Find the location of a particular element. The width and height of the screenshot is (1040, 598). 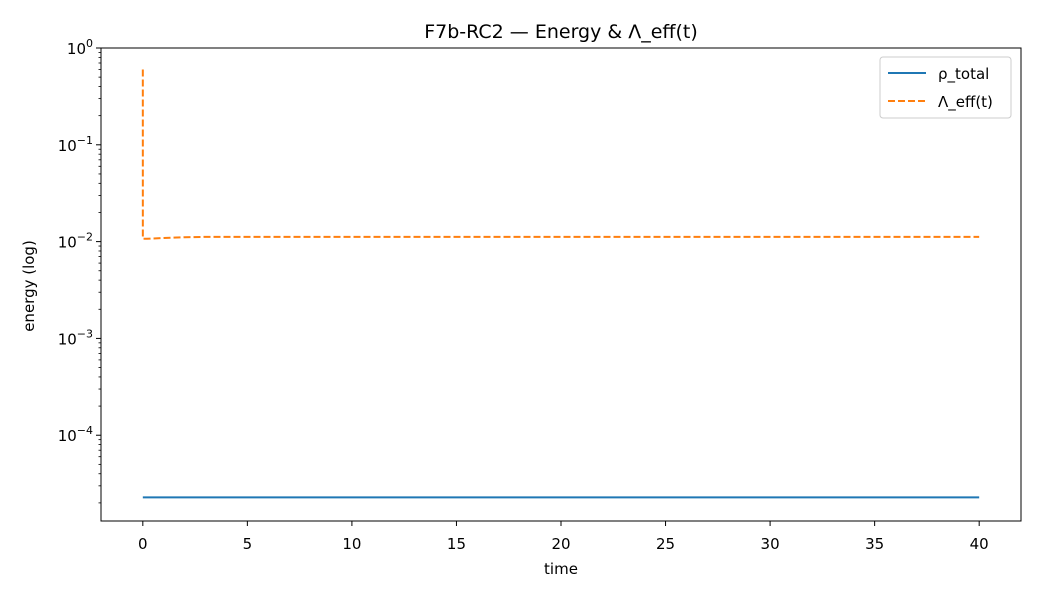

y-tick-label: 10⁻¹ is located at coordinates (75, 144).